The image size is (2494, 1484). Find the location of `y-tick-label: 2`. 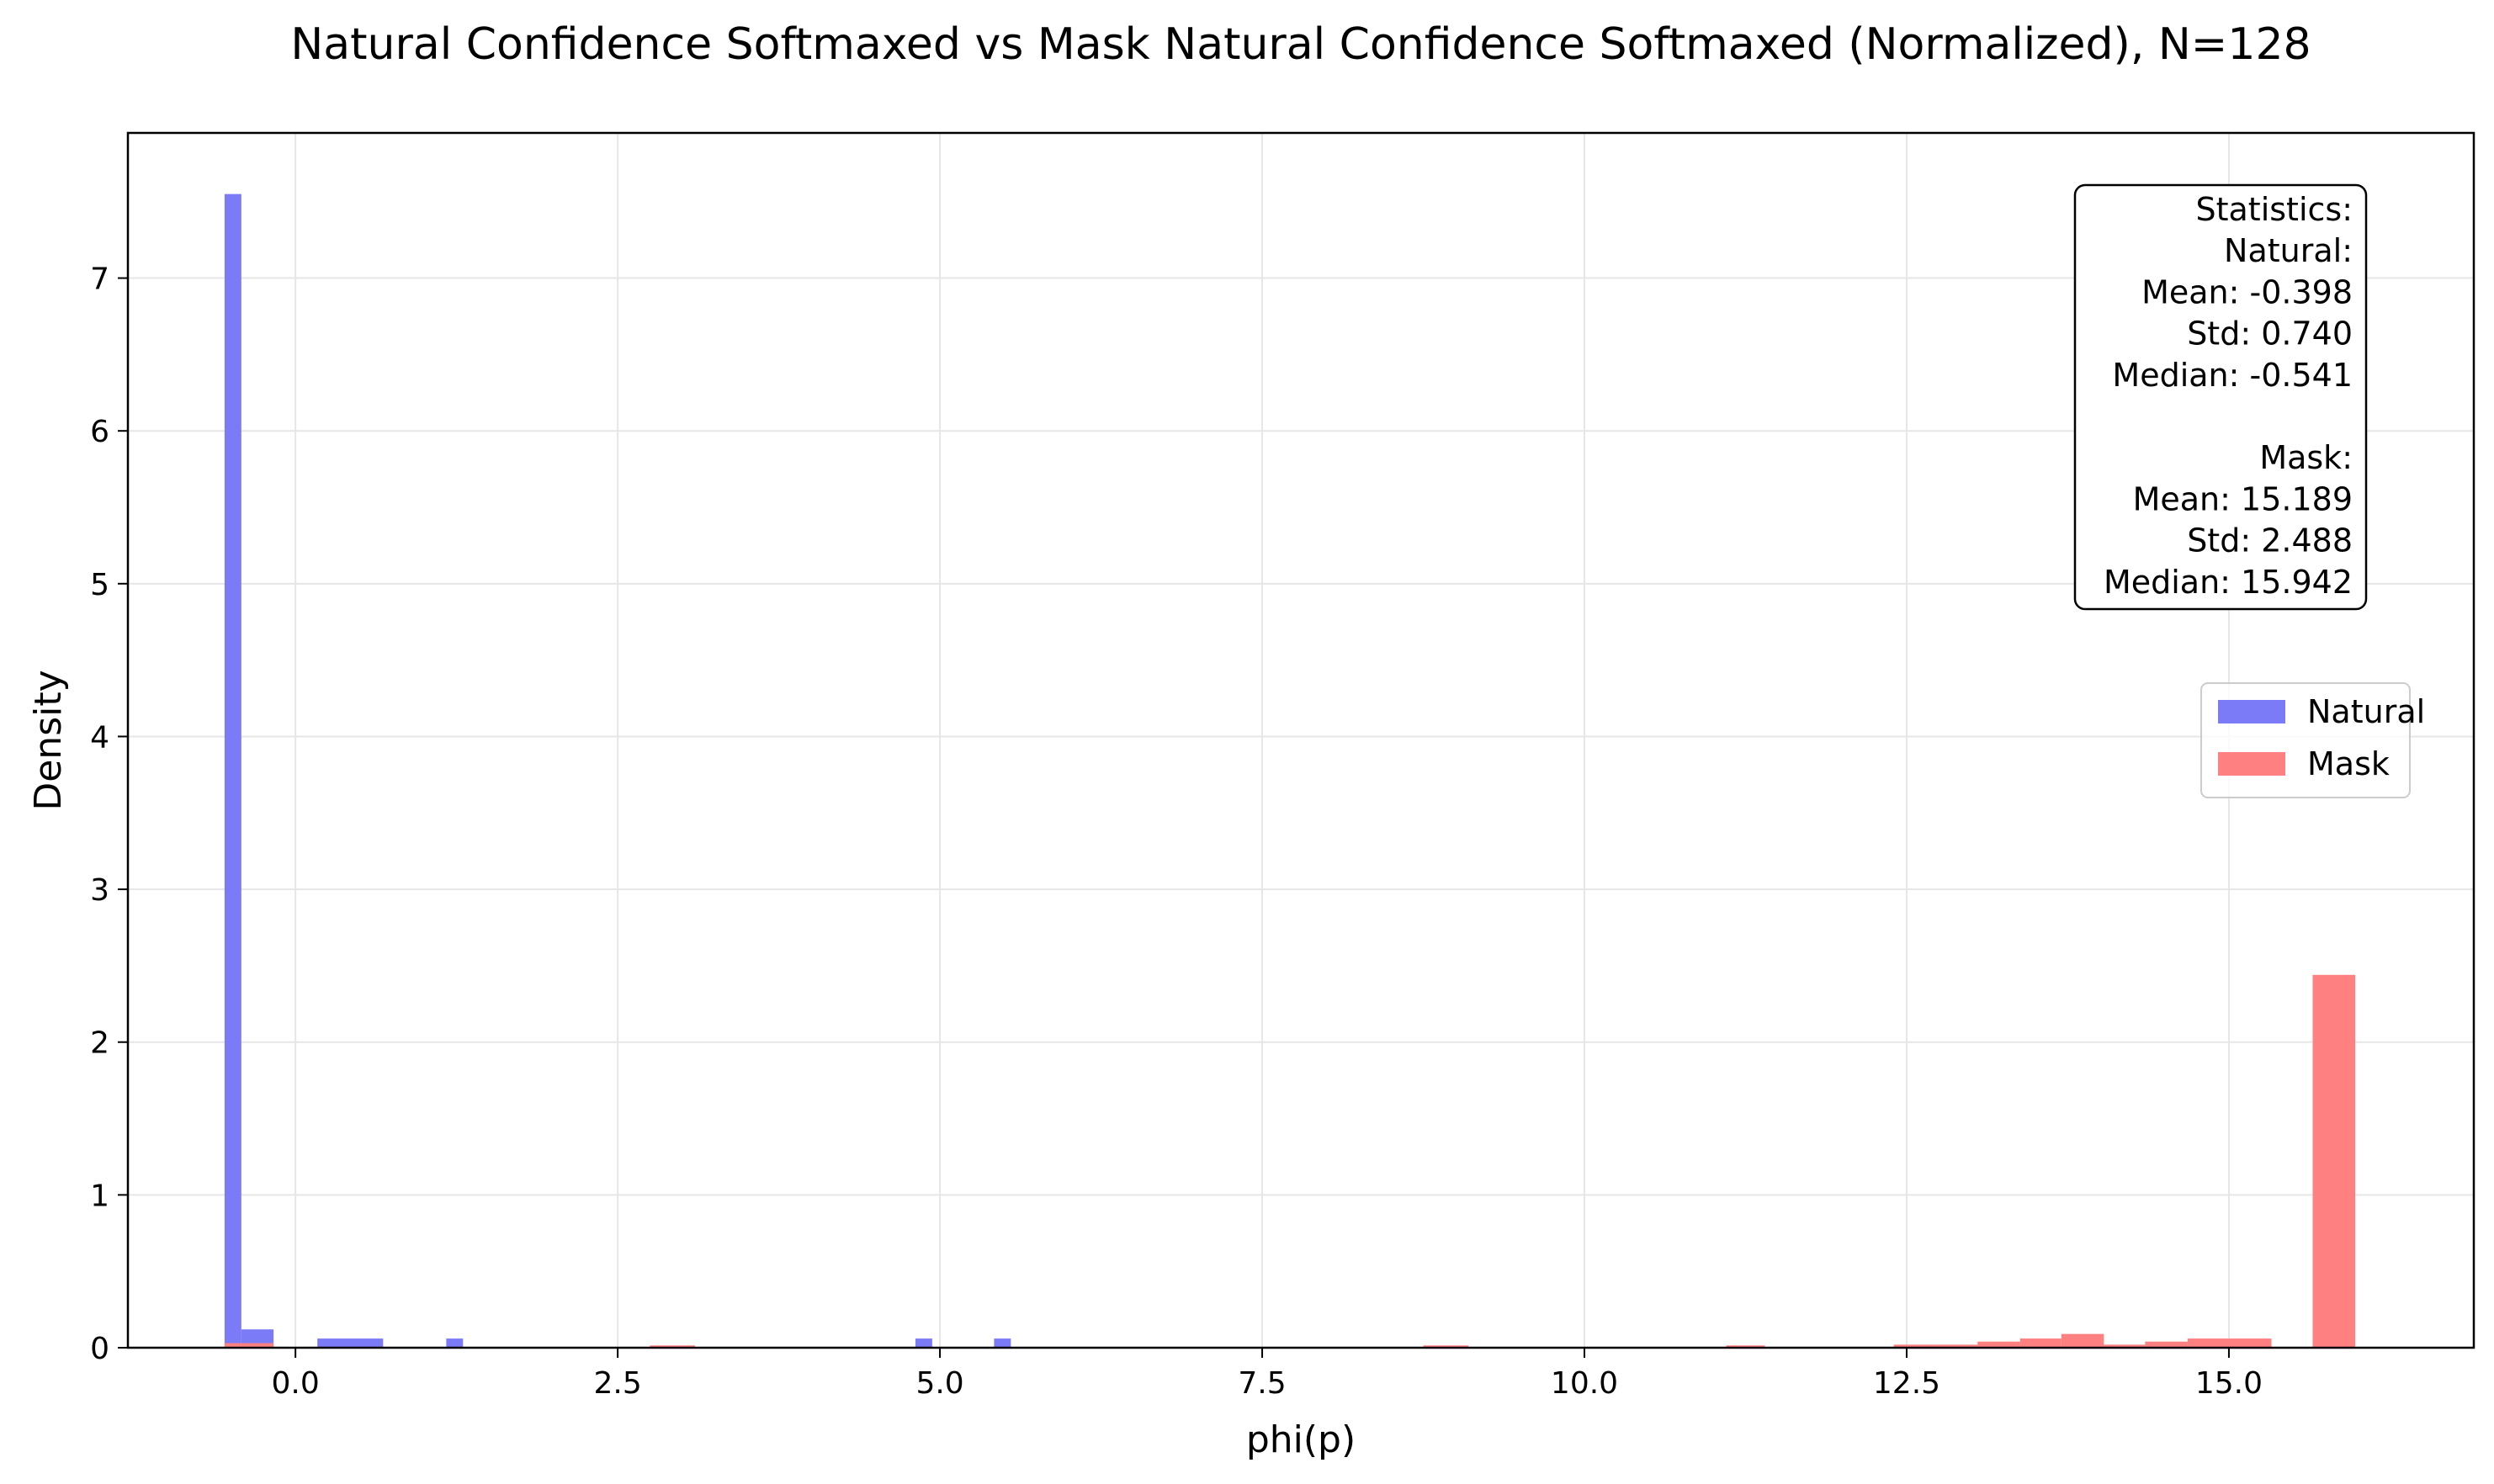

y-tick-label: 2 is located at coordinates (99, 1043).